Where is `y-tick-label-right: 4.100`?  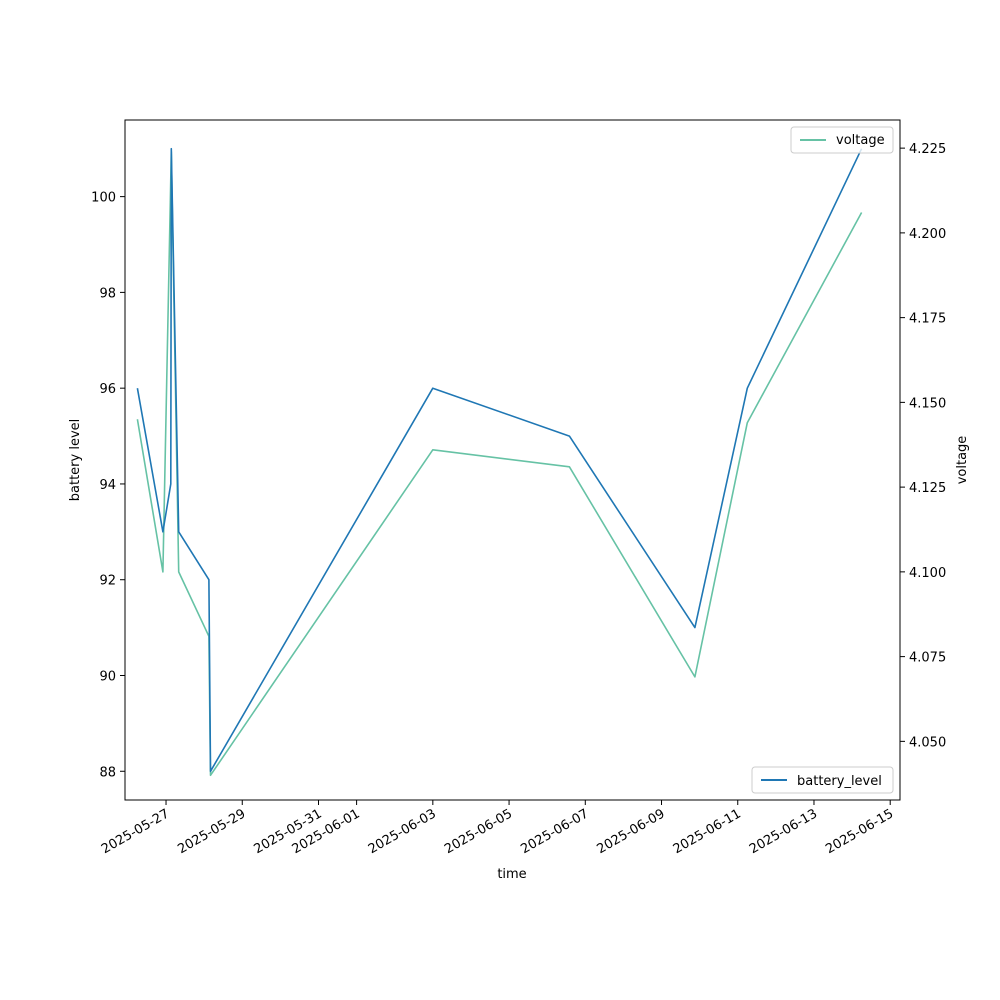
y-tick-label-right: 4.100 is located at coordinates (927, 573).